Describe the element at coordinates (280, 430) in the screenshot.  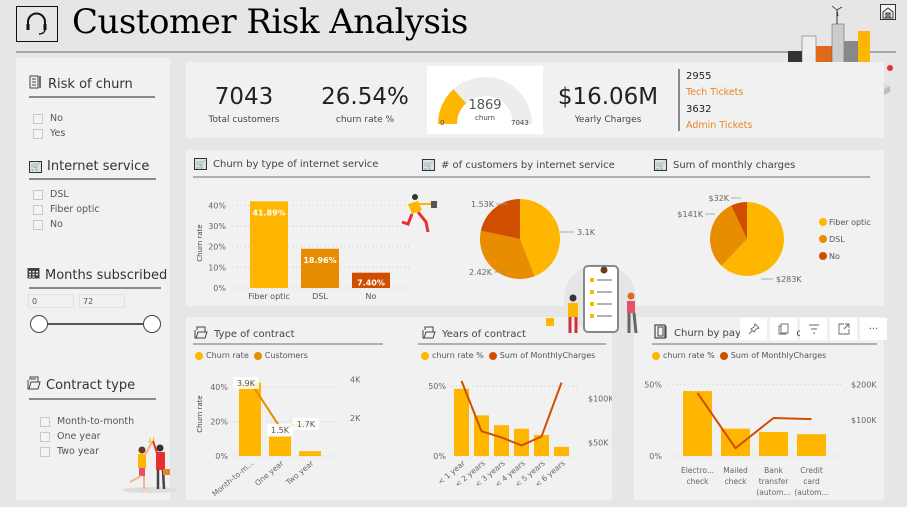
I see `line-data-label: 1.5K` at that location.